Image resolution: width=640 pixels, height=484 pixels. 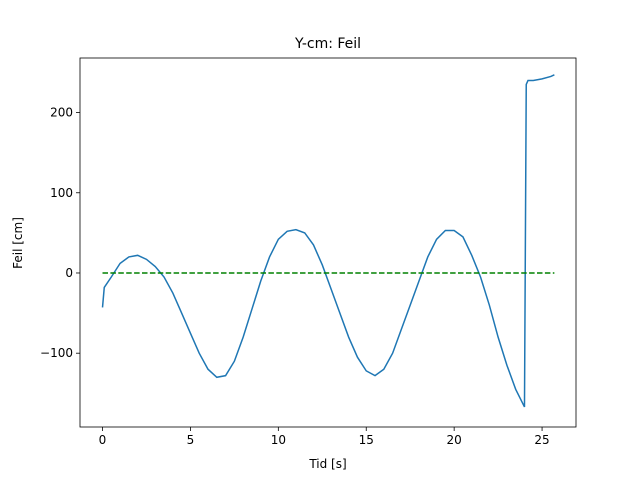 I want to click on y-axis-label: Feil [cm], so click(x=18, y=243).